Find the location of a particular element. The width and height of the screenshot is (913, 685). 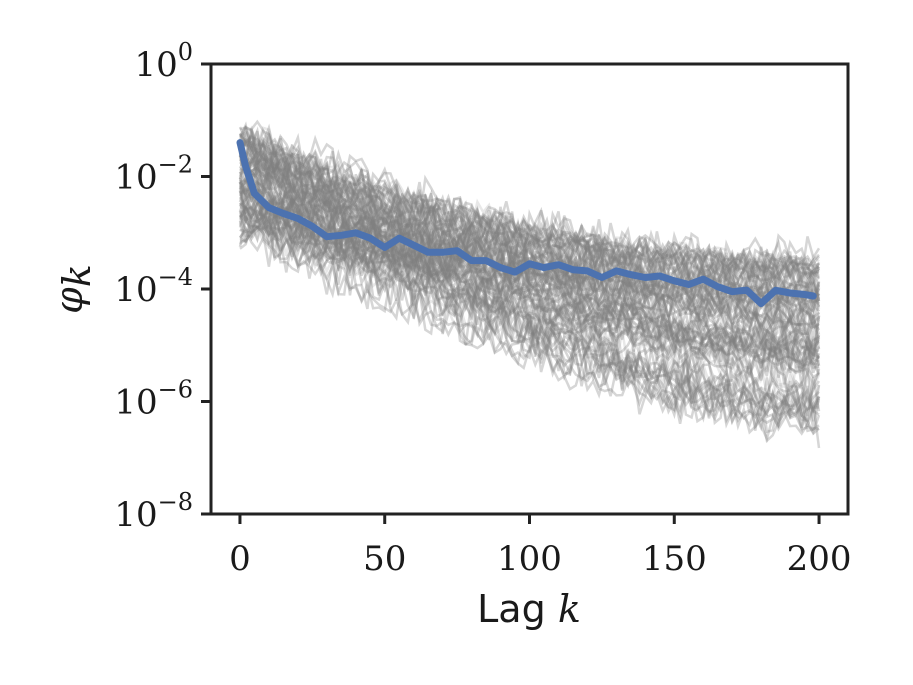

y-axis-ticks: 10⁰ 10⁻² 10⁻⁴ 10⁻⁶ 10⁻⁸ is located at coordinates (162, 286).